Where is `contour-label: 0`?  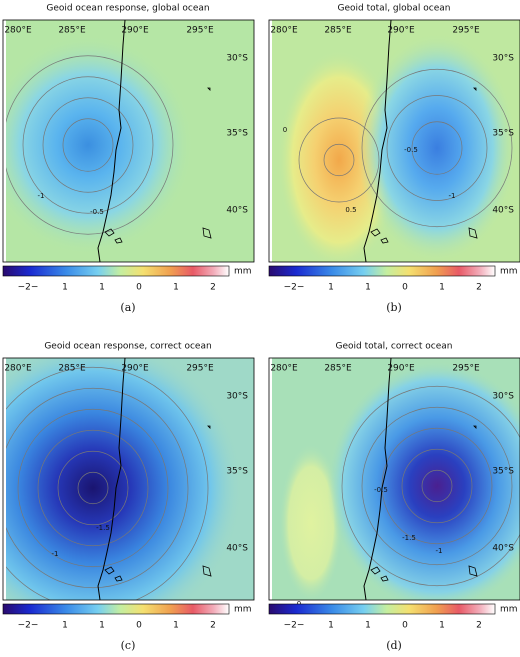 contour-label: 0 is located at coordinates (285, 130).